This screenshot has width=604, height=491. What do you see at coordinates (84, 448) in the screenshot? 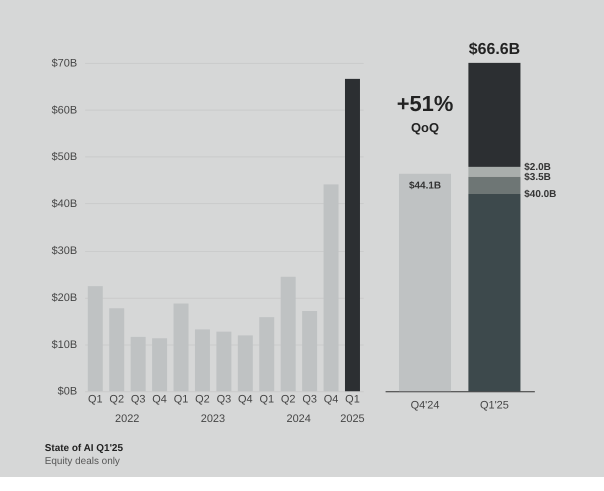
I see `text: State of AI Q1'25` at bounding box center [84, 448].